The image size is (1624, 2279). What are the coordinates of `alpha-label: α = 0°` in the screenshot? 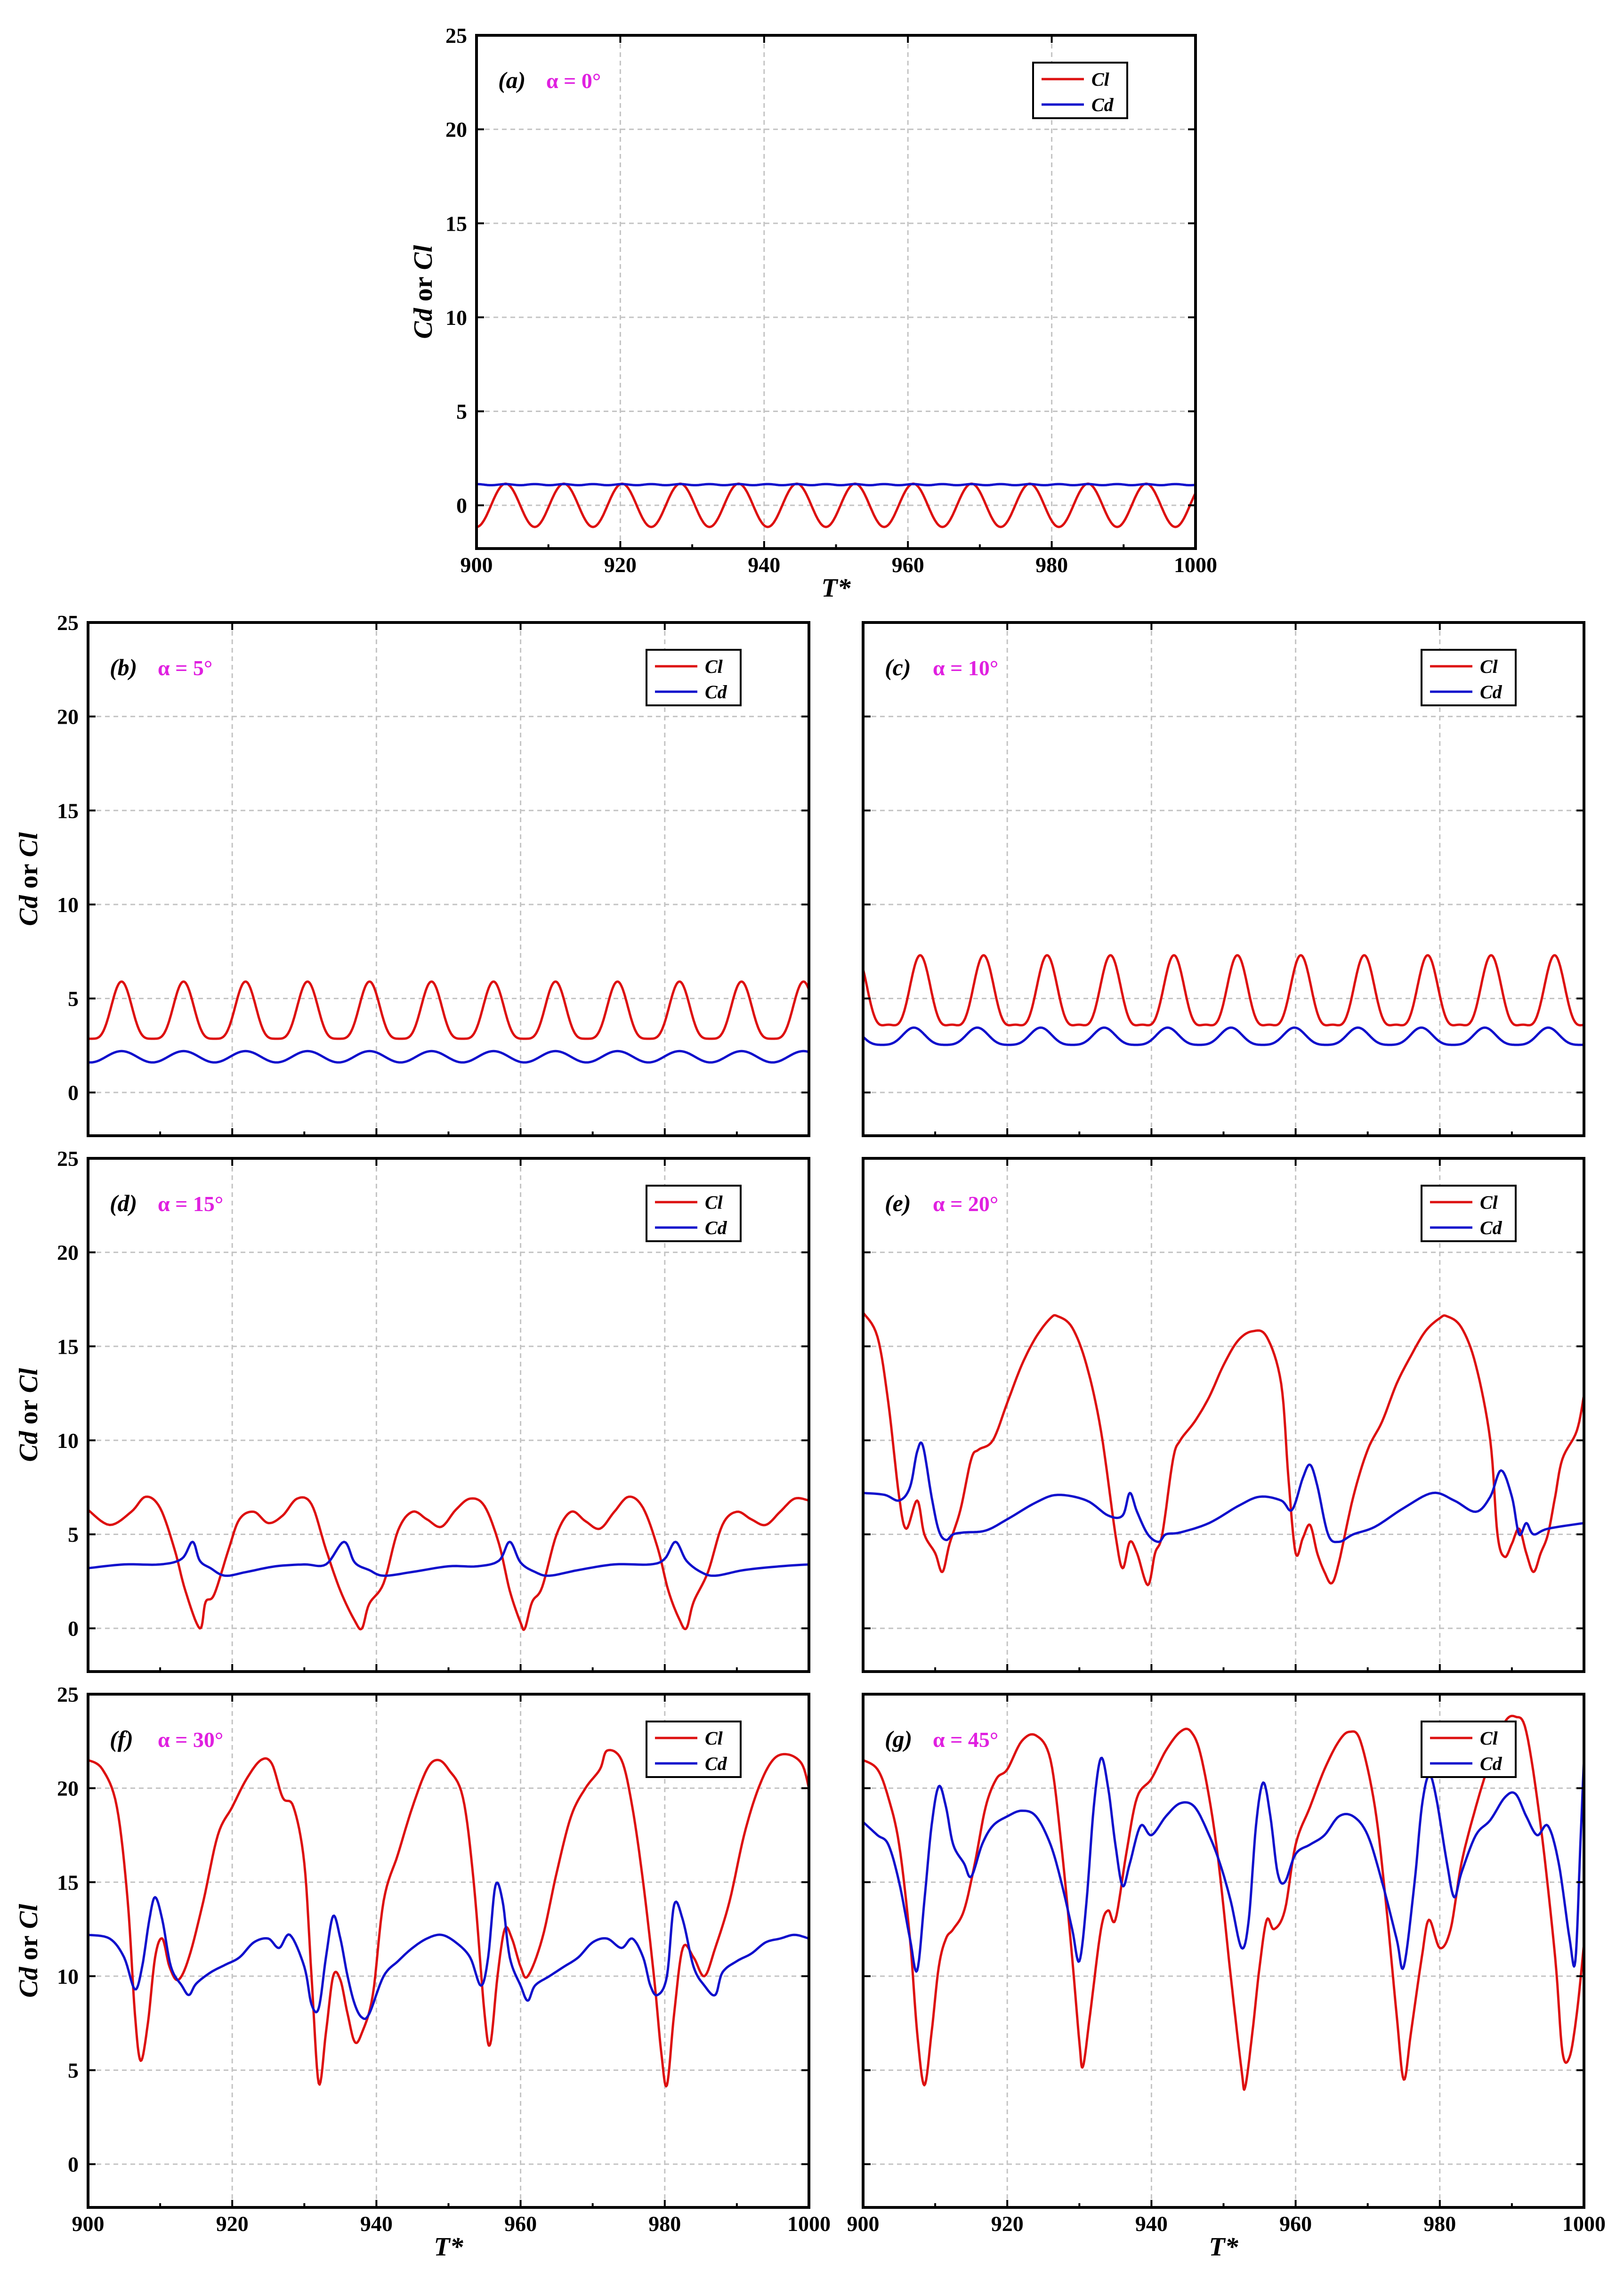 It's located at (573, 81).